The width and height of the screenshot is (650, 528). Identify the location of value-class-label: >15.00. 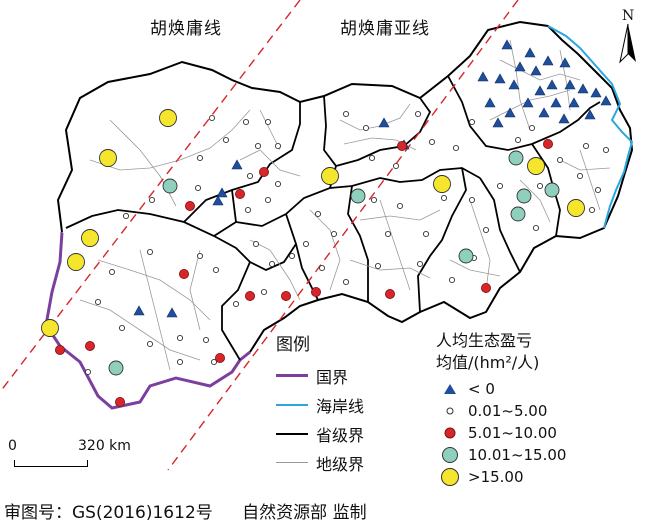
(496, 477).